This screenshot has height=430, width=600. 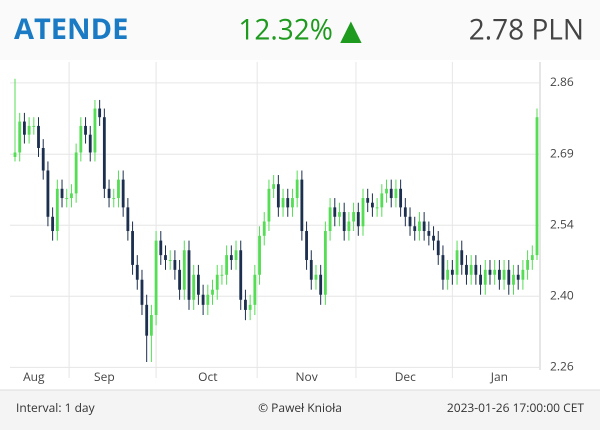 What do you see at coordinates (516, 407) in the screenshot?
I see `timestamp: 2023-01-26 17:00:00 CET` at bounding box center [516, 407].